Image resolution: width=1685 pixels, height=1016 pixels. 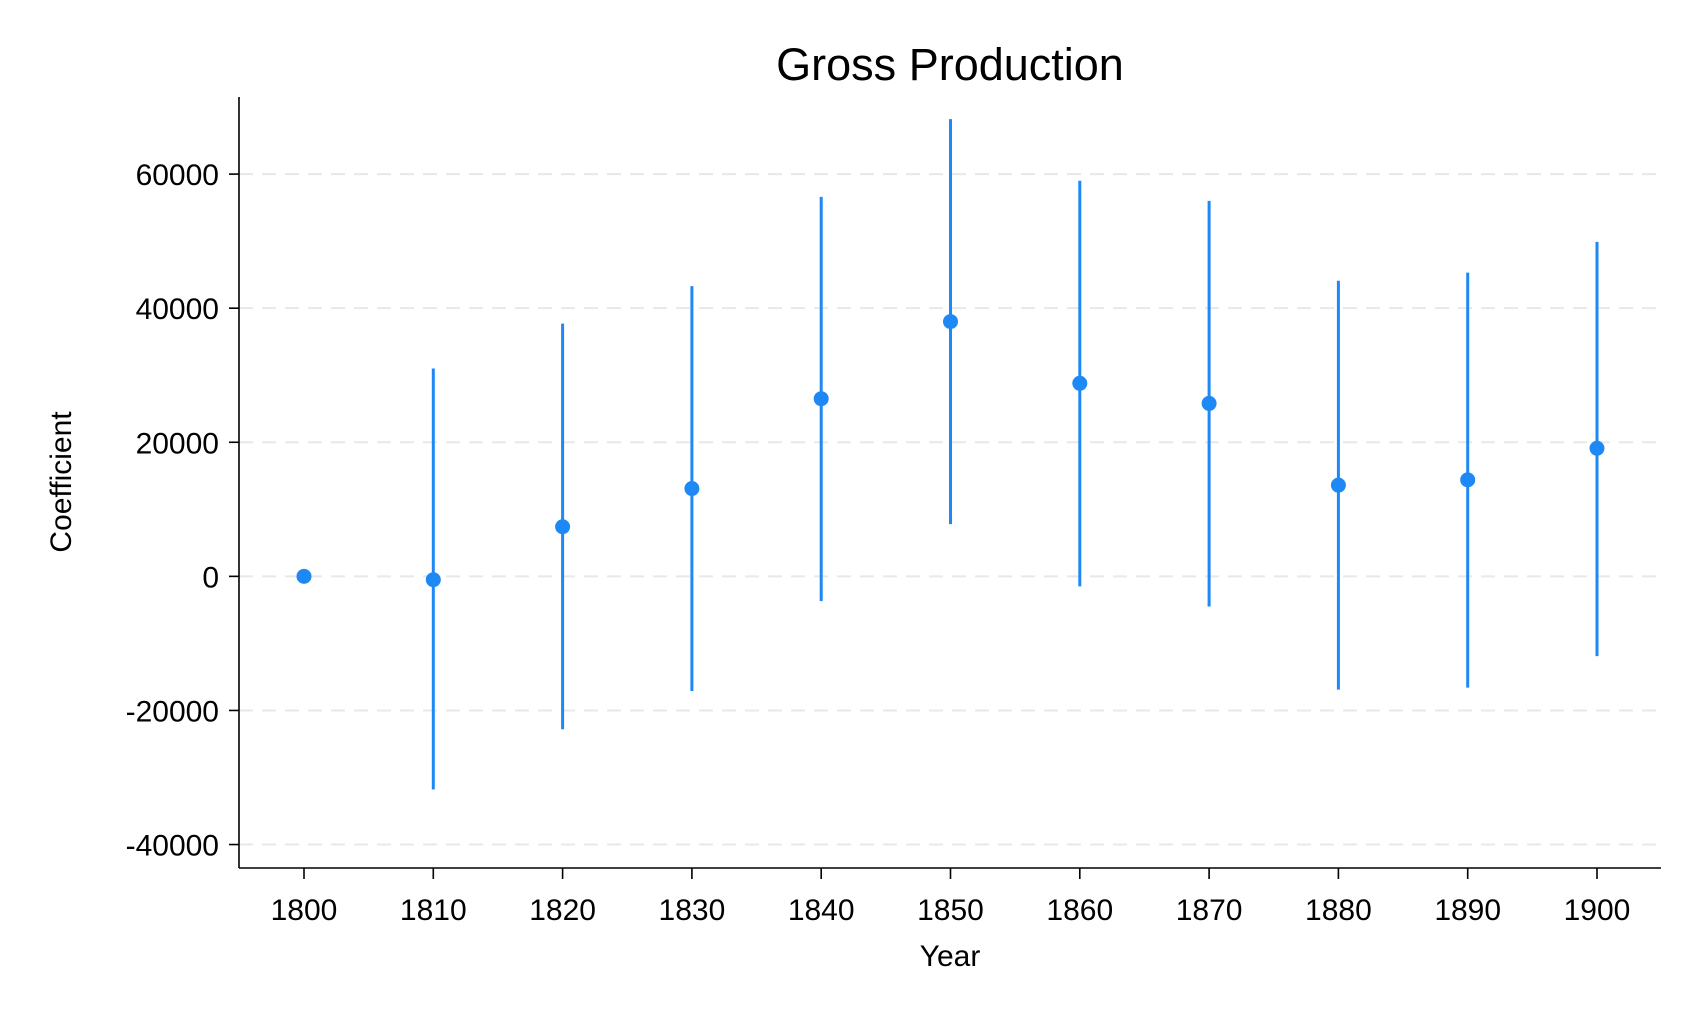 What do you see at coordinates (210, 577) in the screenshot?
I see `y-tick-label: 0` at bounding box center [210, 577].